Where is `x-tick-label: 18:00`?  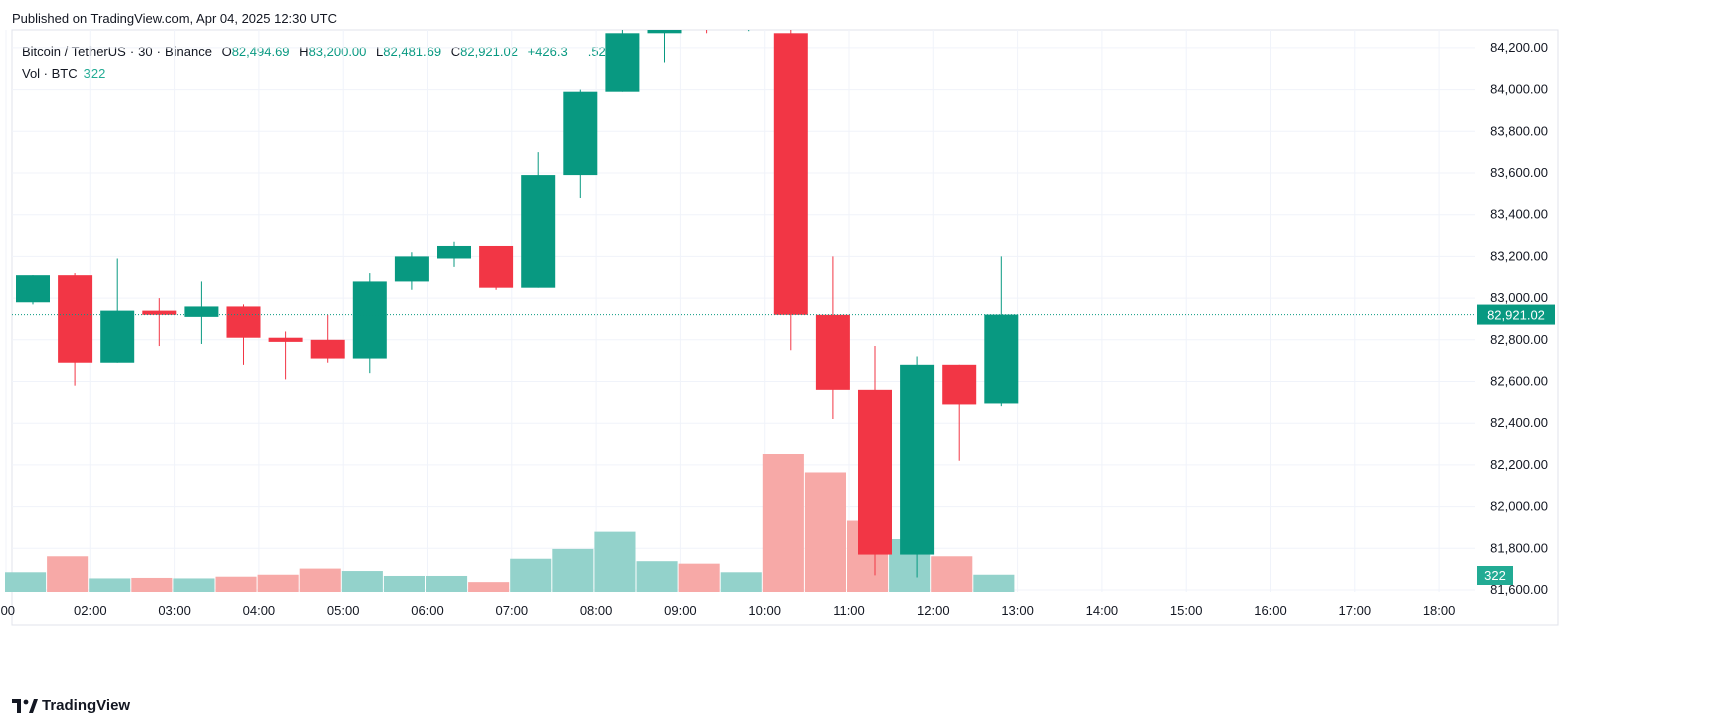 x-tick-label: 18:00 is located at coordinates (1439, 610).